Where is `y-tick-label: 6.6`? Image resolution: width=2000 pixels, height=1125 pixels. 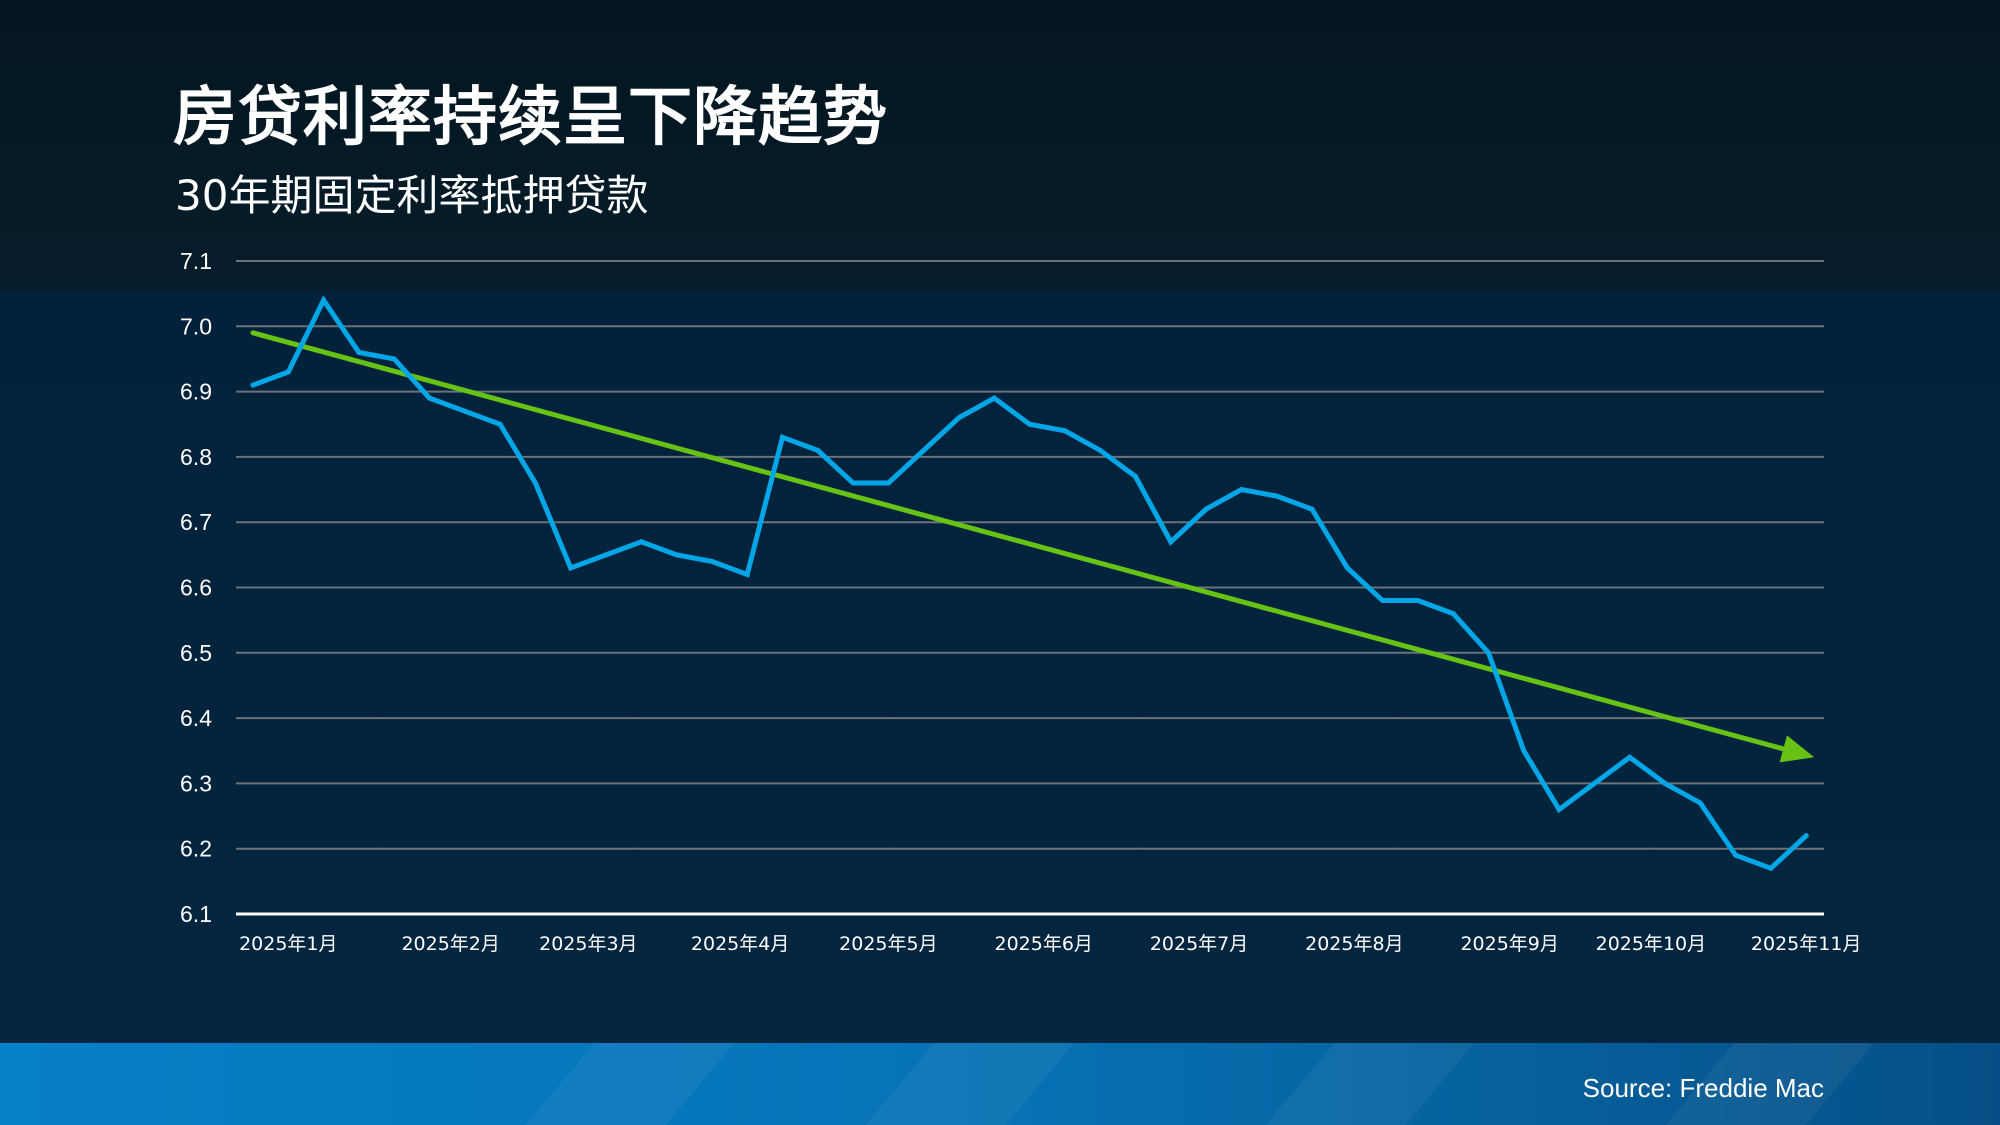
y-tick-label: 6.6 is located at coordinates (196, 588).